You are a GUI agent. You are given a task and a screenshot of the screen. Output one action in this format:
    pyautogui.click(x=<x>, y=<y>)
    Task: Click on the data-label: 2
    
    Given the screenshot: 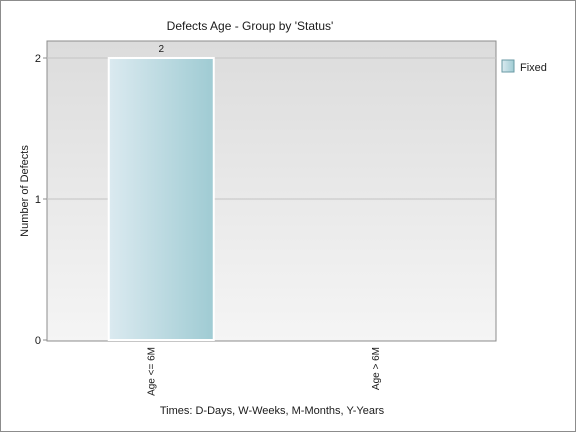 What is the action you would take?
    pyautogui.click(x=161, y=49)
    